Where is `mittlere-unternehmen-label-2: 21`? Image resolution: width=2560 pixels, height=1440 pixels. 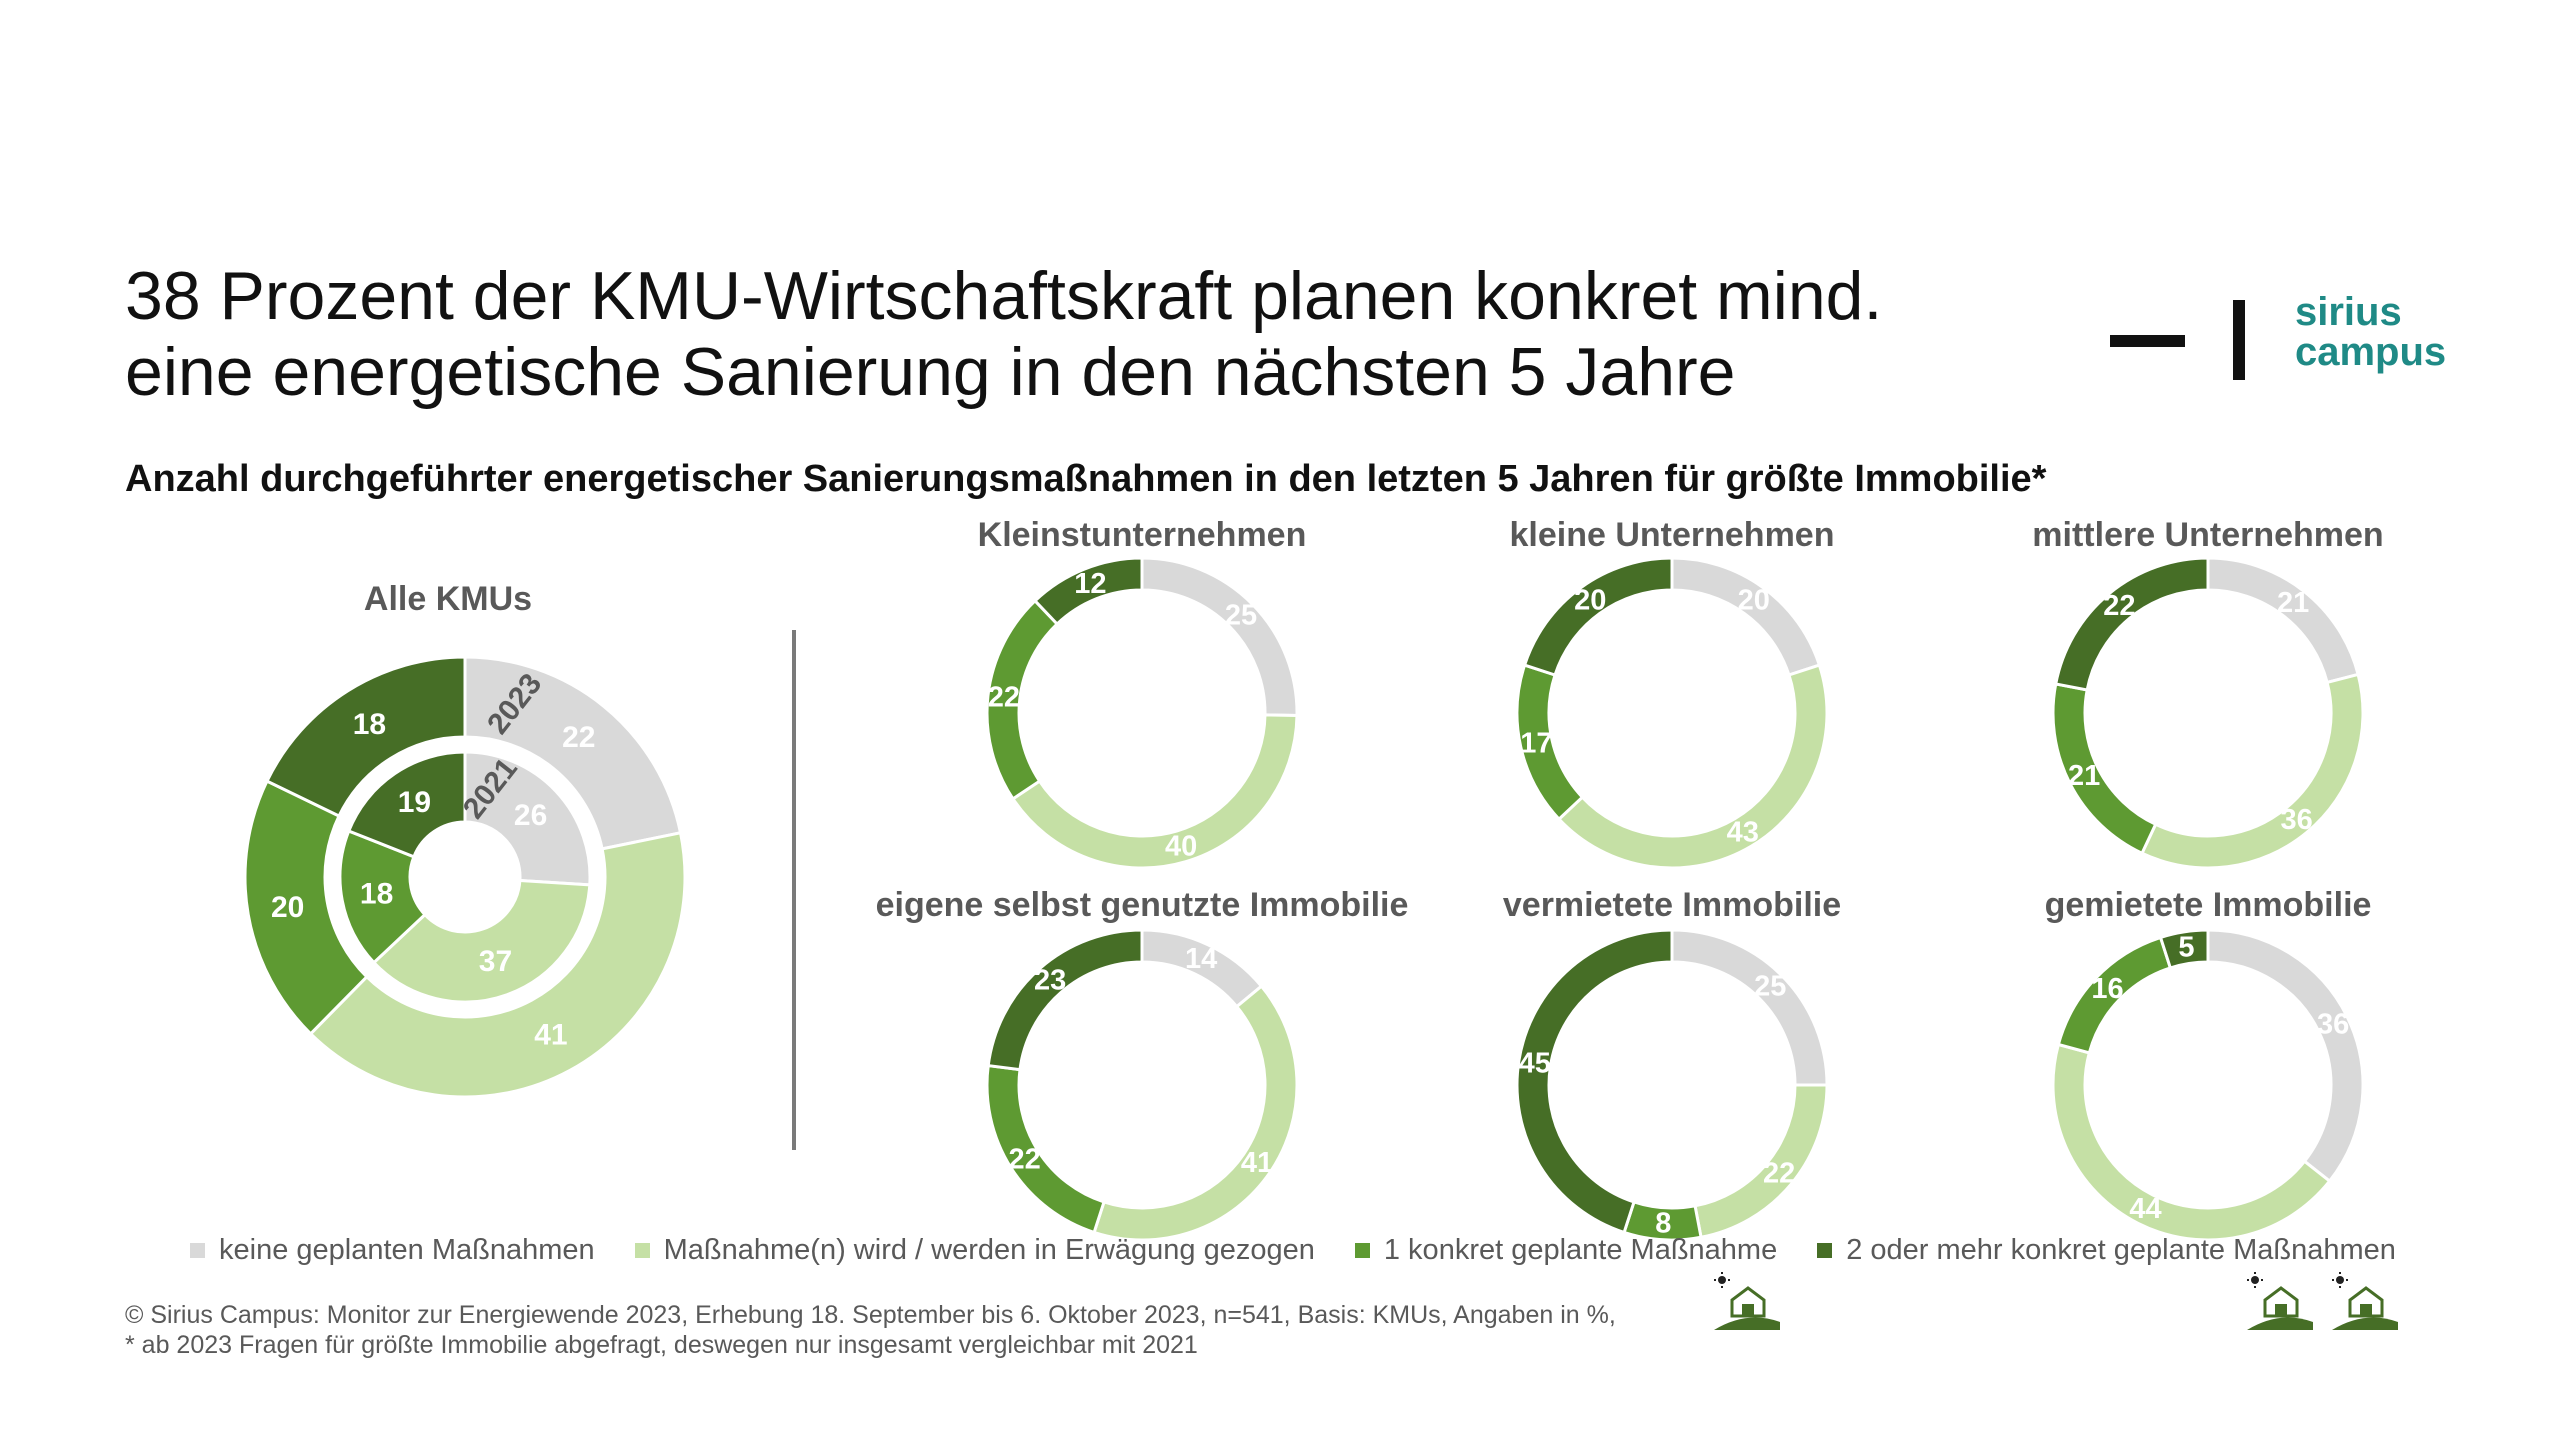 mittlere-unternehmen-label-2: 21 is located at coordinates (2084, 776).